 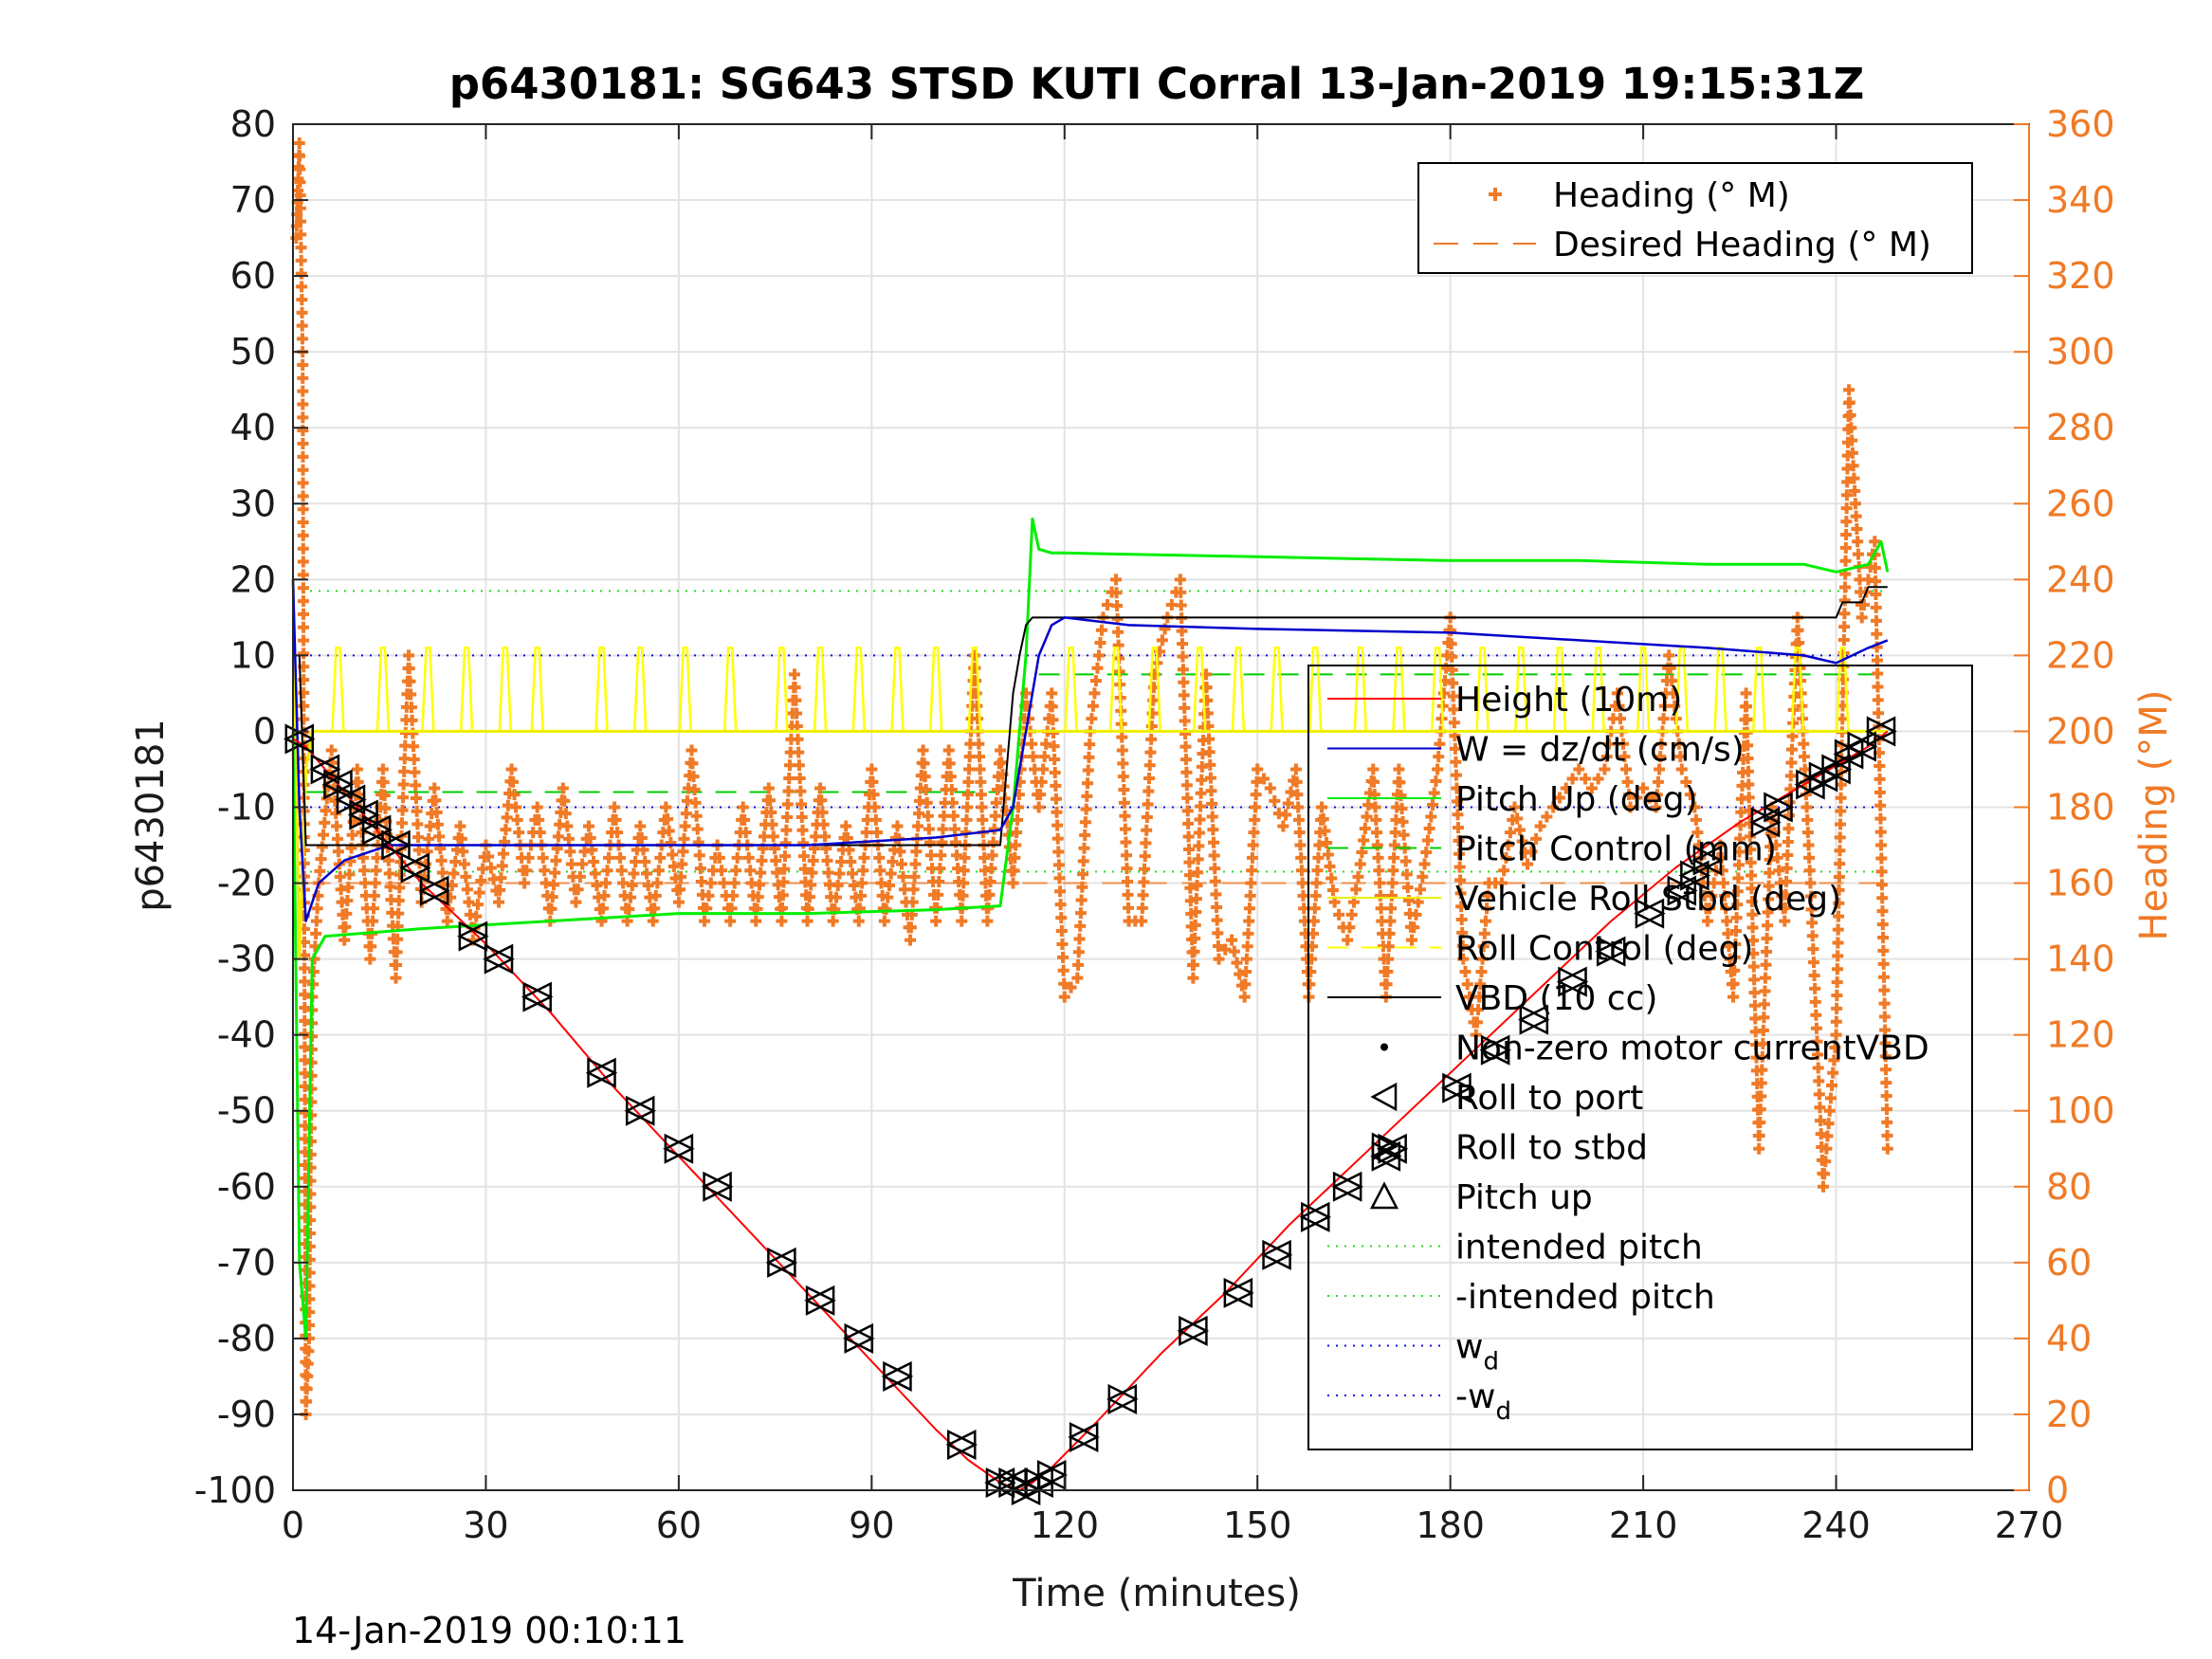 I want to click on x-axis-label: Time (minutes), so click(x=1156, y=1593).